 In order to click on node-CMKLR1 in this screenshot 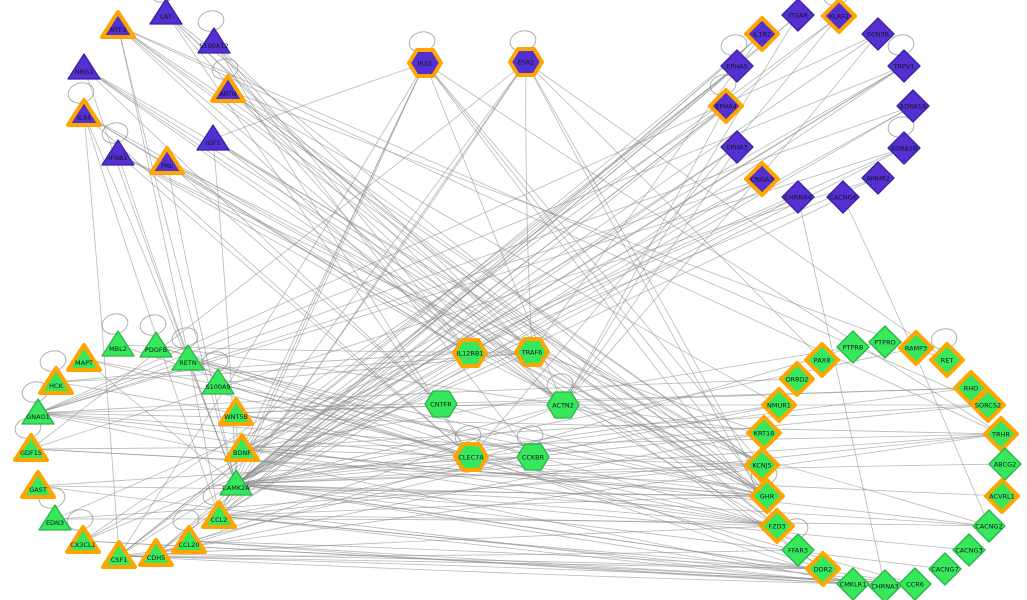, I will do `click(853, 583)`.